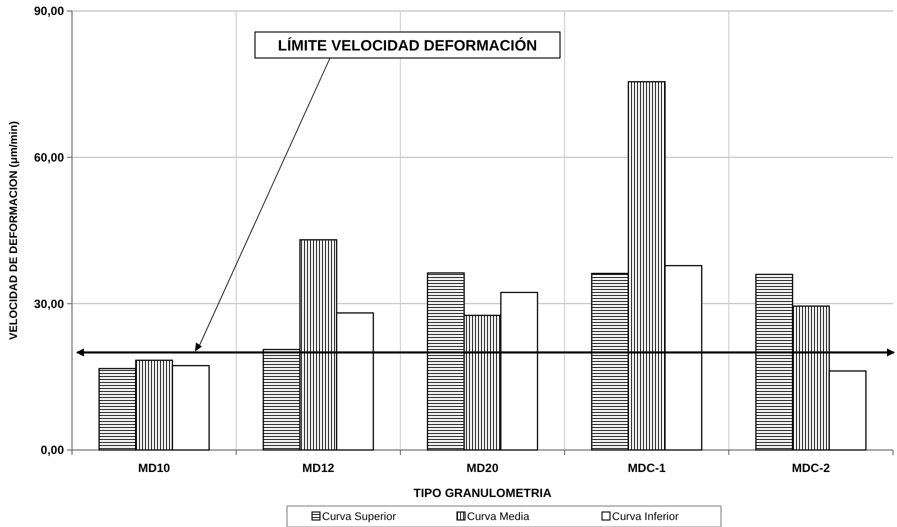 This screenshot has width=897, height=527. Describe the element at coordinates (52, 450) in the screenshot. I see `y-tick-label: 0,00` at that location.